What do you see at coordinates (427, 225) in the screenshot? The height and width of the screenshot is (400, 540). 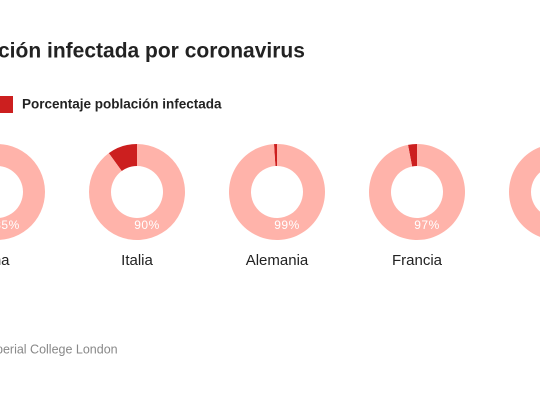 I see `value-label: 97%` at bounding box center [427, 225].